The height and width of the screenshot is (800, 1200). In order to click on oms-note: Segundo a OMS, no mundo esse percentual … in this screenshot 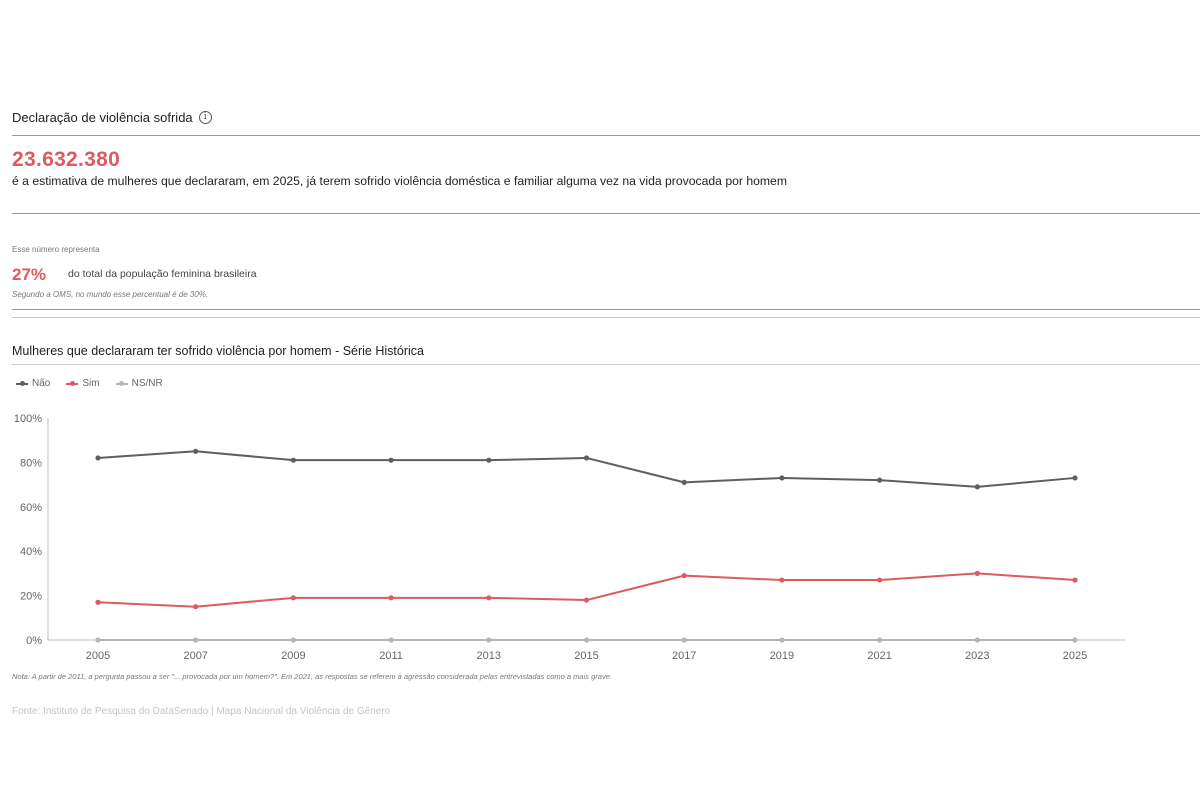, I will do `click(110, 294)`.